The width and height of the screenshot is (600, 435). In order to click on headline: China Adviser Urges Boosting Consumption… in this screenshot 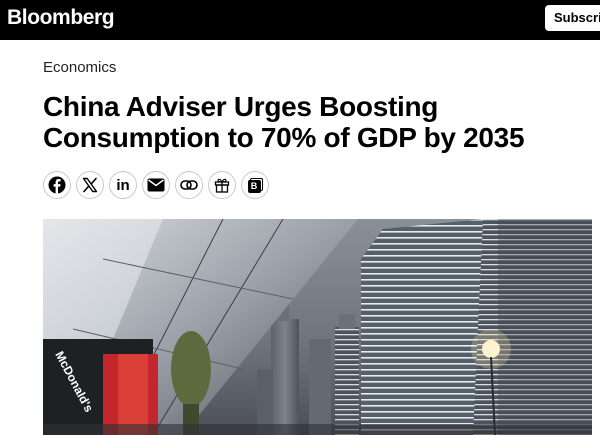, I will do `click(313, 122)`.